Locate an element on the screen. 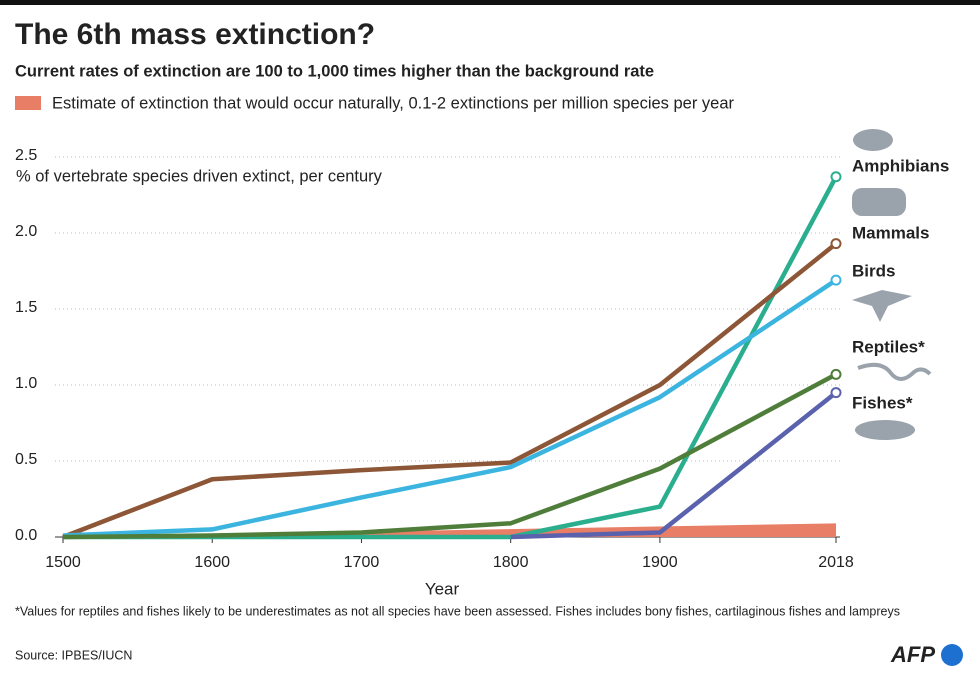 The height and width of the screenshot is (676, 980). series-label: Reptiles* is located at coordinates (888, 346).